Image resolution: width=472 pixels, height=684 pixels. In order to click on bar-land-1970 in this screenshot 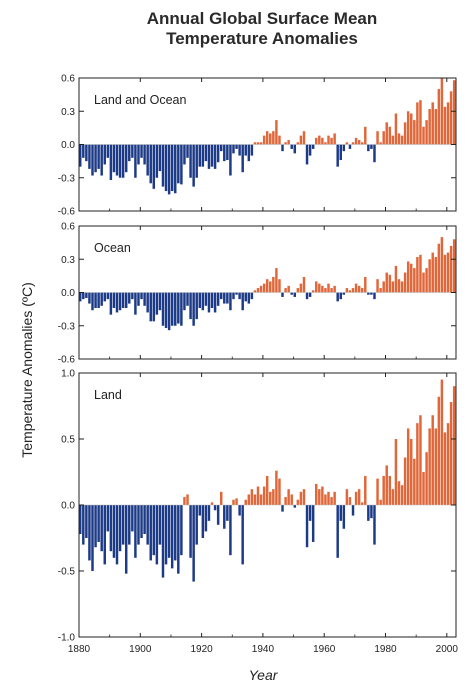, I will do `click(356, 498)`.